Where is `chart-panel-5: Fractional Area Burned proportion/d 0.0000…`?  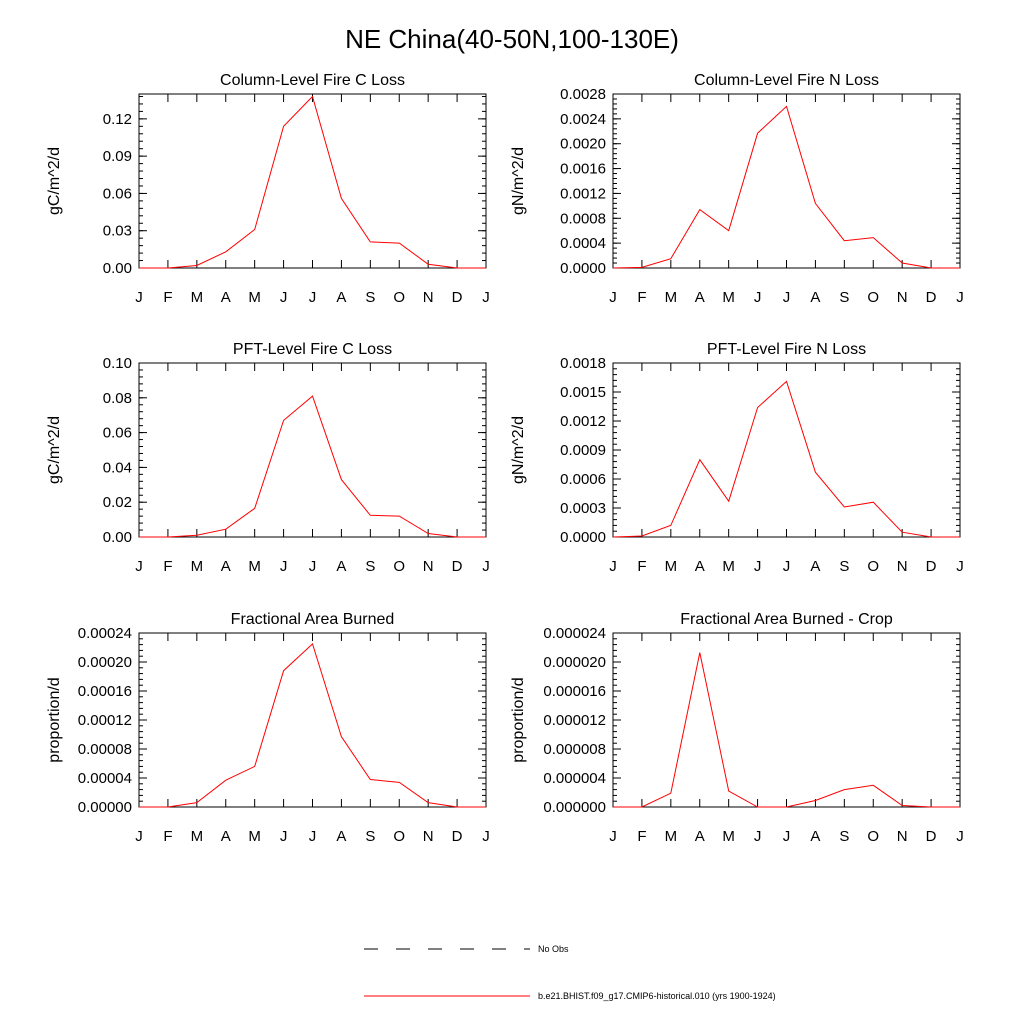
chart-panel-5: Fractional Area Burned proportion/d 0.0000… is located at coordinates (268, 728).